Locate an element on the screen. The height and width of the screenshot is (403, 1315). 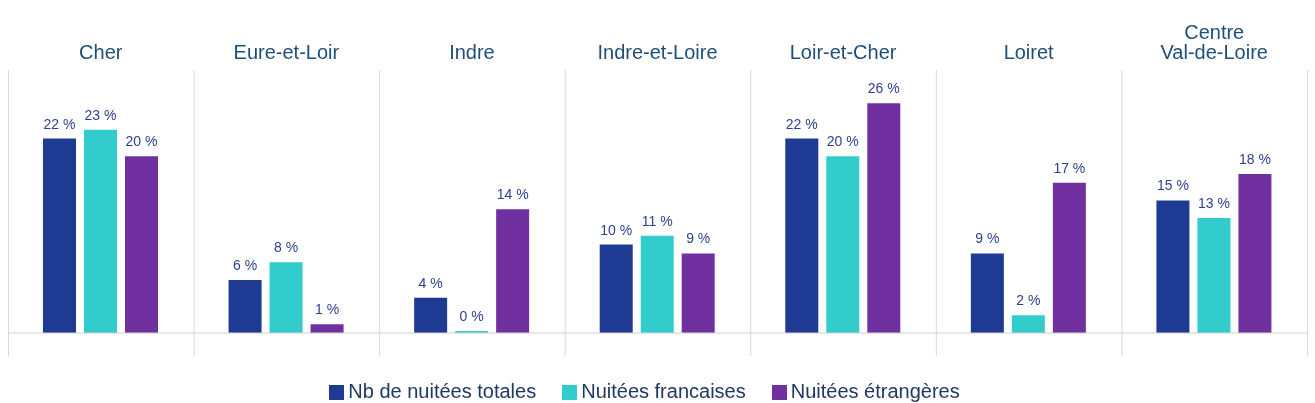
legend-label: Nuitées étrangères is located at coordinates (875, 391).